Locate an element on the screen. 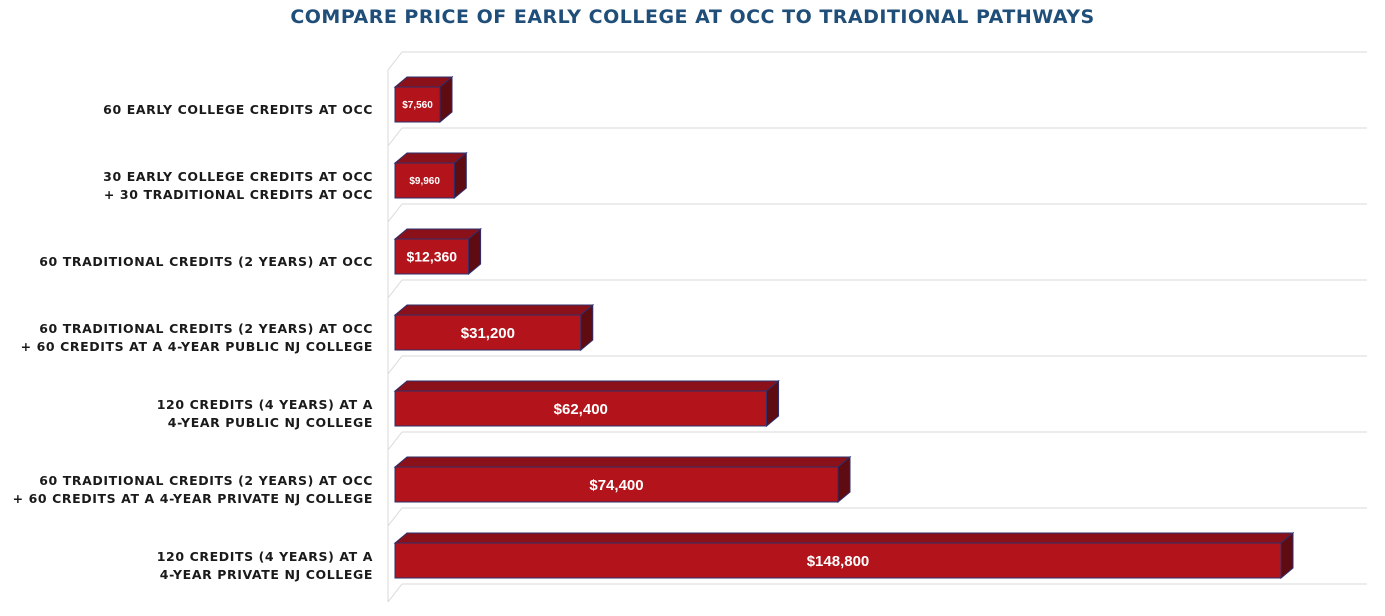  data-label: $9,960 is located at coordinates (424, 181).